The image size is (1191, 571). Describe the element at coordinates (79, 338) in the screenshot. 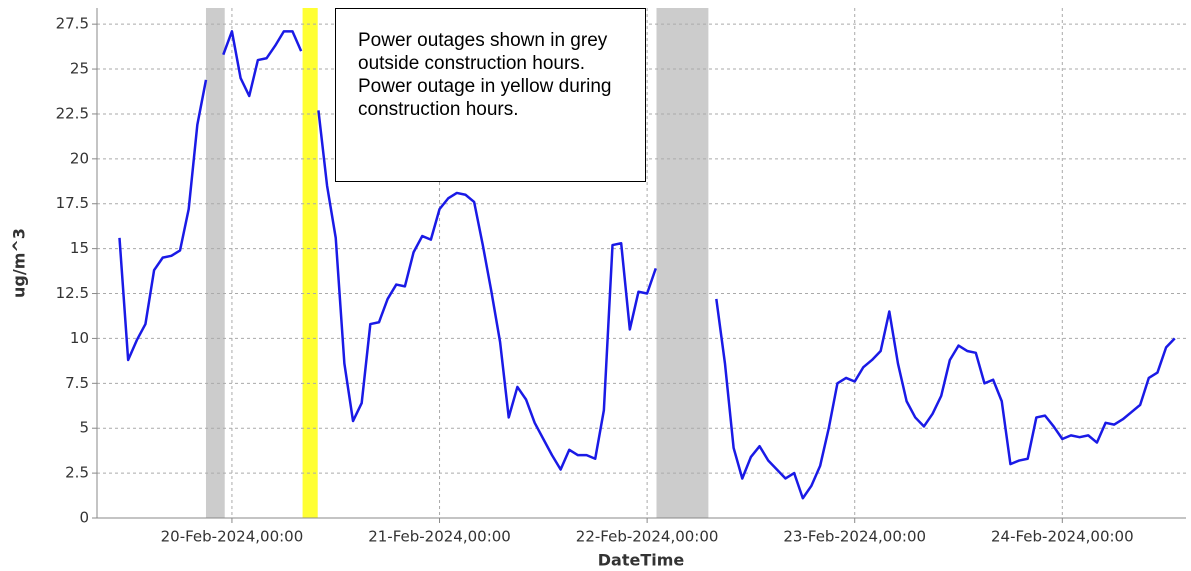

I see `y-tick-label: 10` at that location.